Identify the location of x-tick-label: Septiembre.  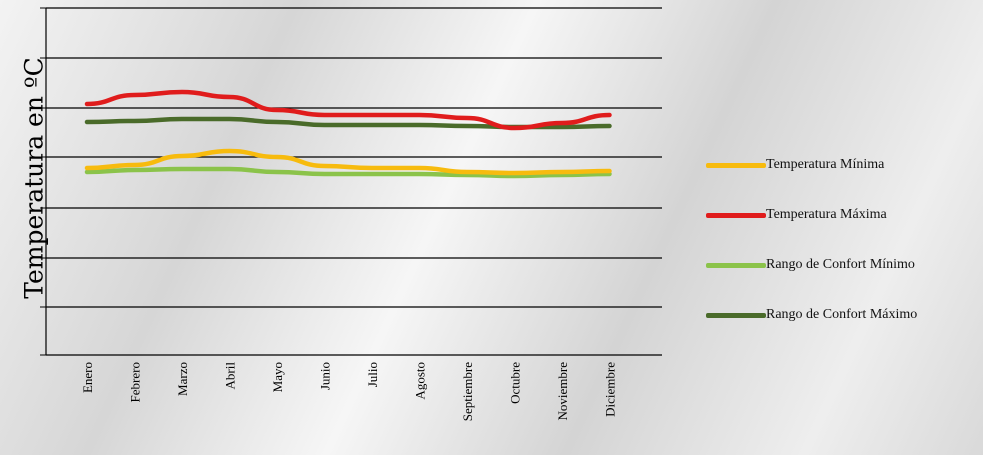
(467, 391).